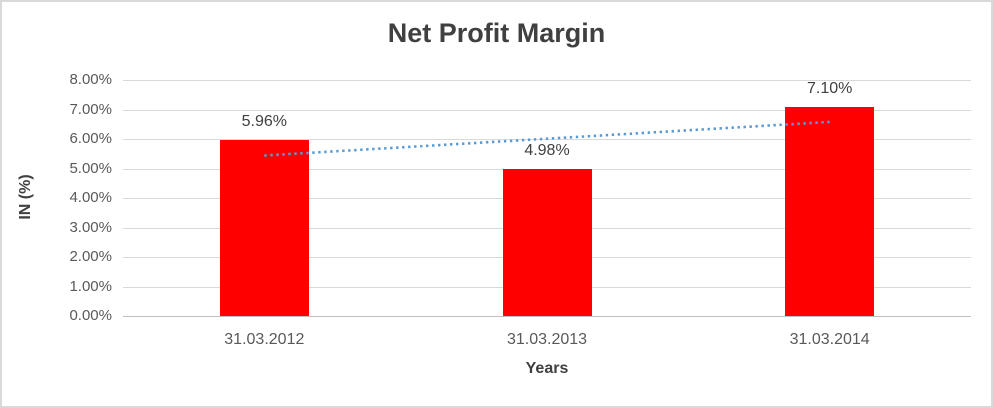 The height and width of the screenshot is (408, 993). I want to click on bar-31.03.2013, so click(547, 242).